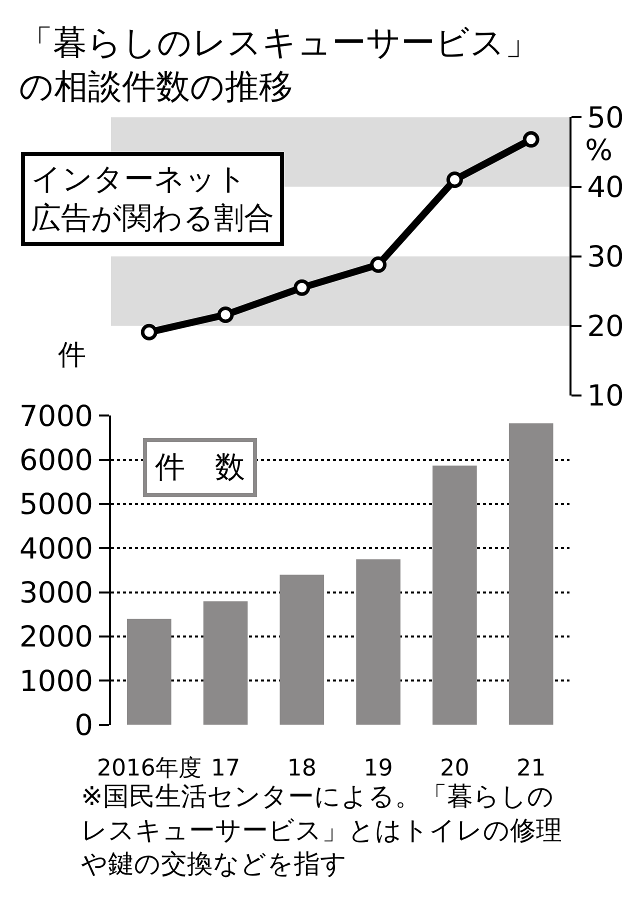  What do you see at coordinates (56, 593) in the screenshot?
I see `y-tick-label: 3000` at bounding box center [56, 593].